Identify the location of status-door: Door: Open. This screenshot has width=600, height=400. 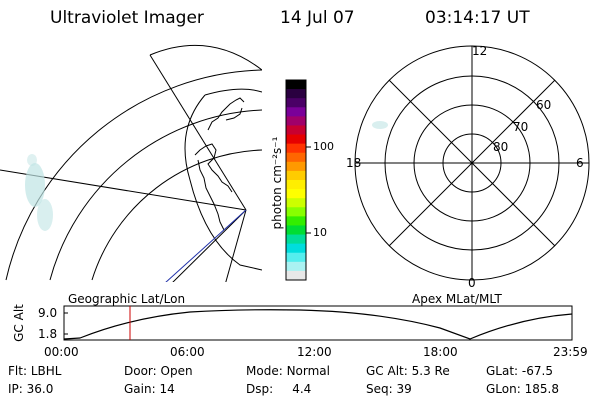
(158, 371).